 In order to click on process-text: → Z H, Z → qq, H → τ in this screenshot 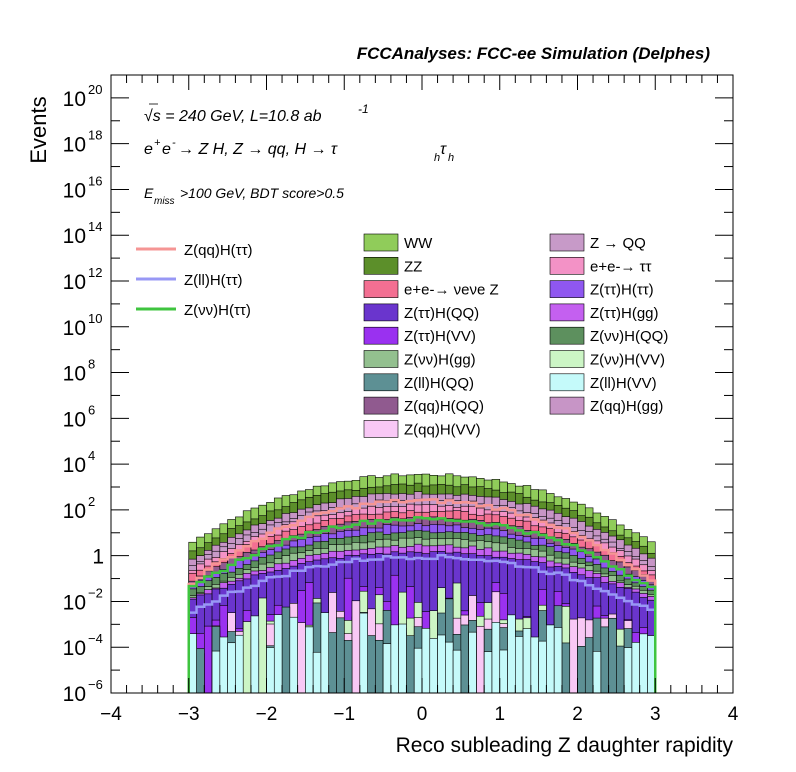, I will do `click(258, 149)`.